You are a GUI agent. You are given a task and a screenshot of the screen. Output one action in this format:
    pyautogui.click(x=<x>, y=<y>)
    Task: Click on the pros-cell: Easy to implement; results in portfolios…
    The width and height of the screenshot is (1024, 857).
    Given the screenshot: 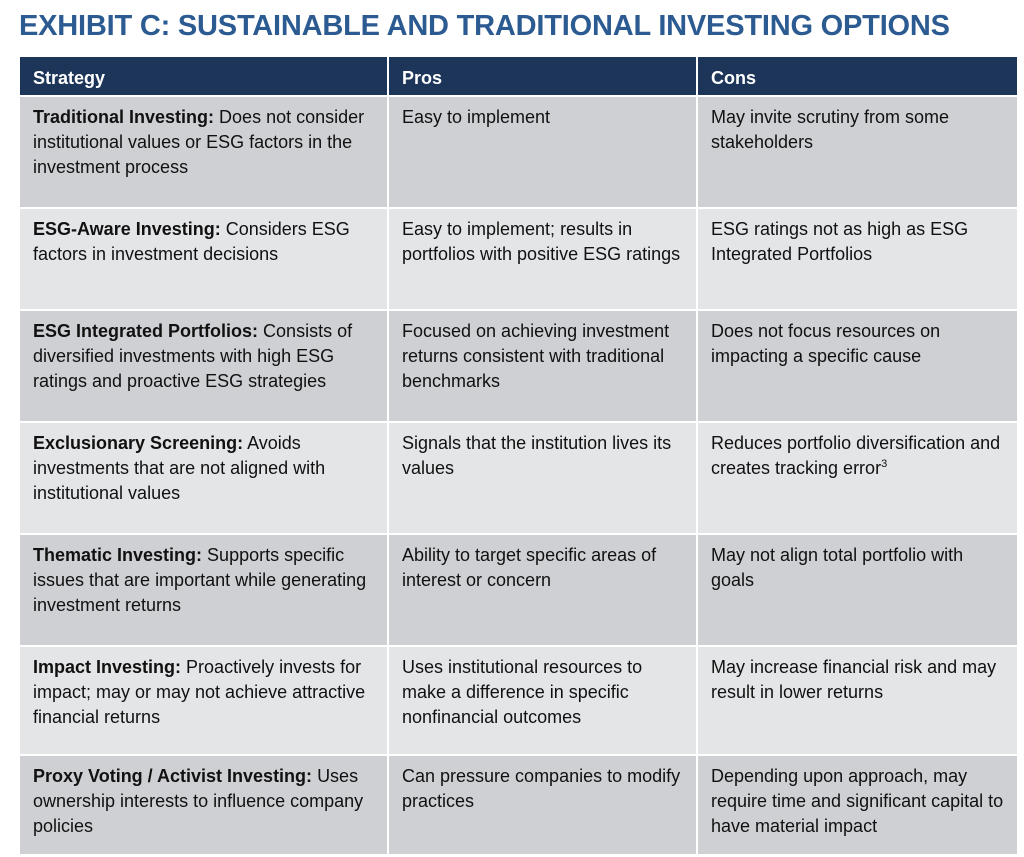 What is the action you would take?
    pyautogui.click(x=542, y=259)
    